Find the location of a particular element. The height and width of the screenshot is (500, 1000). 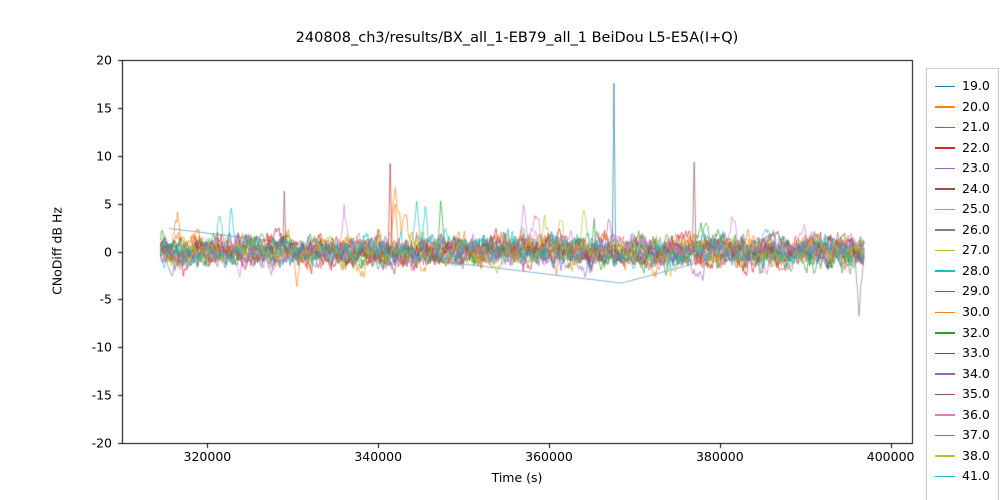

y-tick-label: 15 is located at coordinates (104, 108).